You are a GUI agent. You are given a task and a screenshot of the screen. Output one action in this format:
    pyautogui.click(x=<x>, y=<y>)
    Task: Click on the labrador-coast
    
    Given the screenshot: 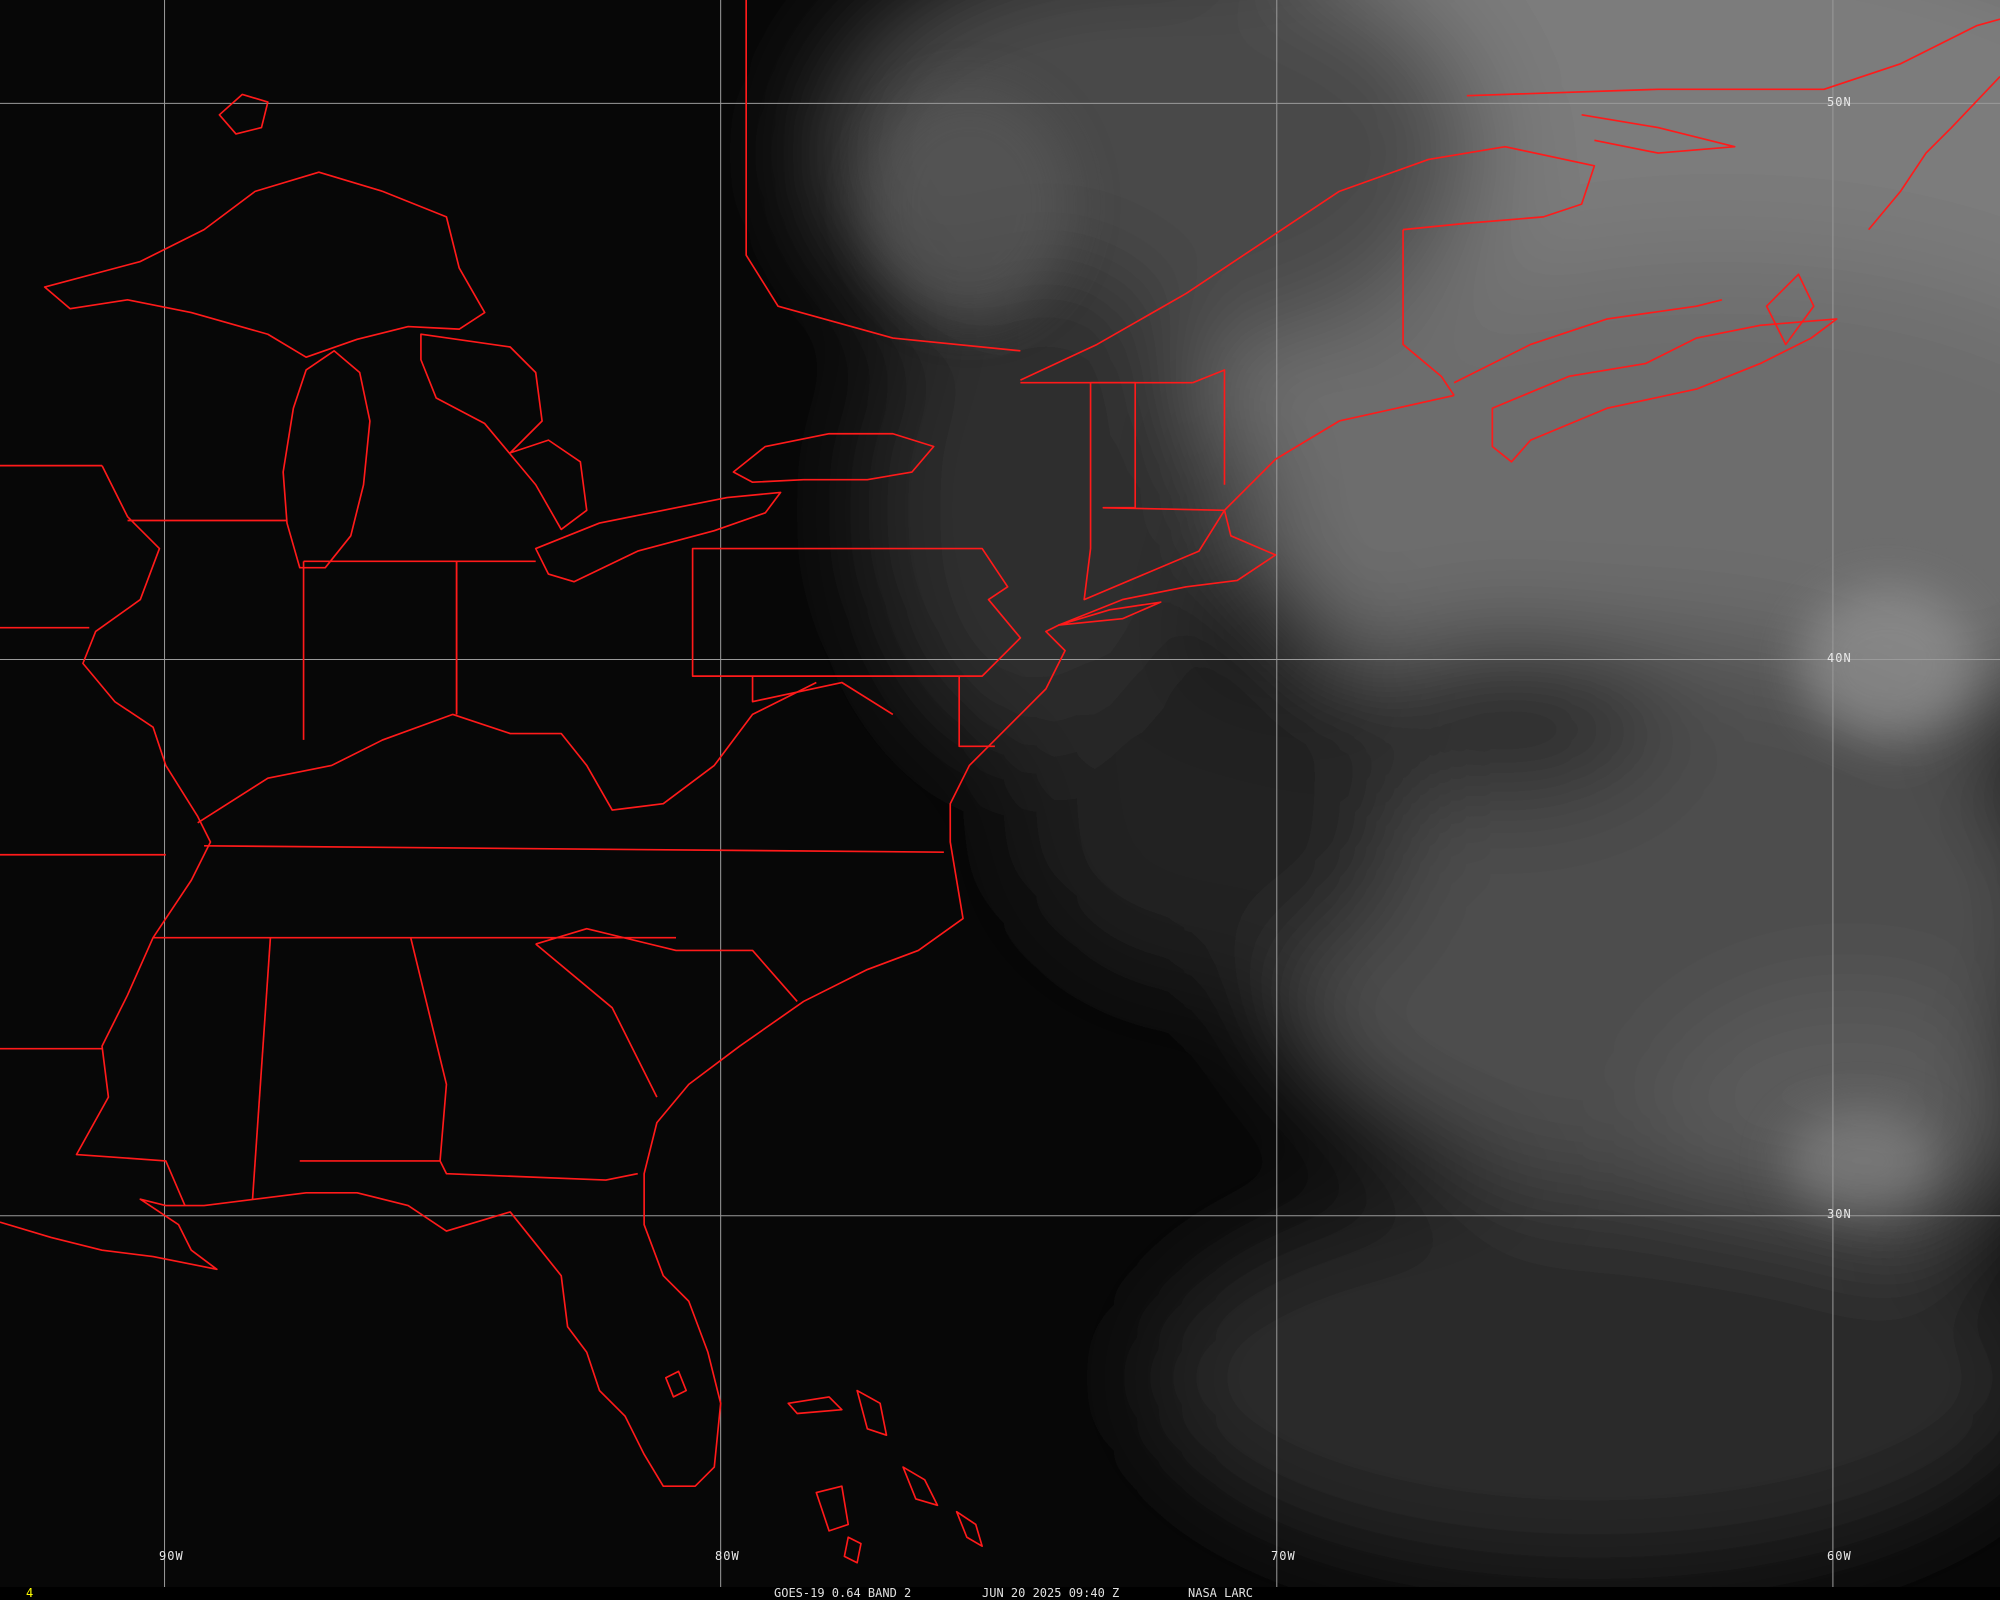 What is the action you would take?
    pyautogui.click(x=1733, y=57)
    